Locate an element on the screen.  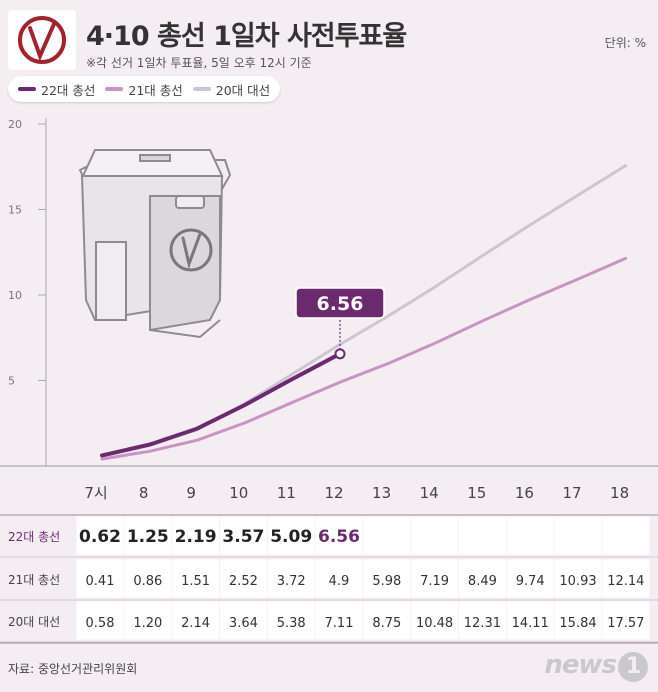
legend-item-20: 20대 대선 is located at coordinates (231, 89).